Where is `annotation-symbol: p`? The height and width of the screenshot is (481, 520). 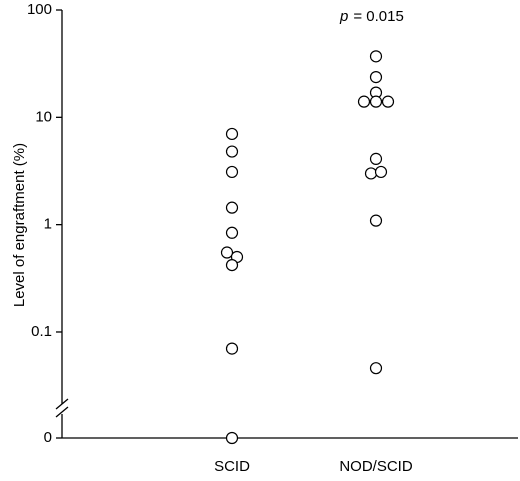
annotation-symbol: p is located at coordinates (343, 16).